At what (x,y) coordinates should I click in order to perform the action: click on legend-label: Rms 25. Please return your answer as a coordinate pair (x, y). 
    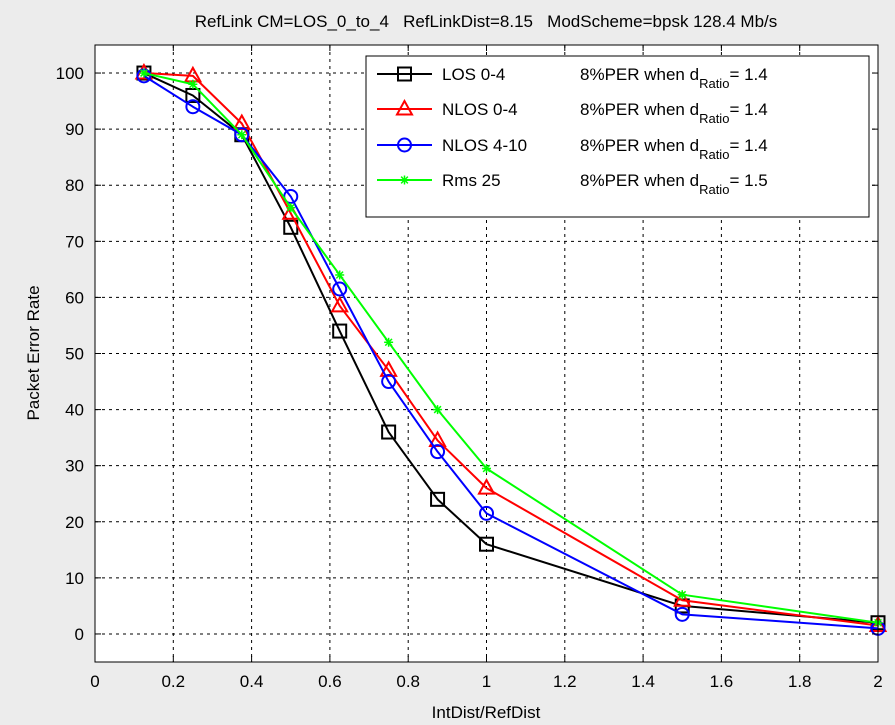
    Looking at the image, I should click on (471, 180).